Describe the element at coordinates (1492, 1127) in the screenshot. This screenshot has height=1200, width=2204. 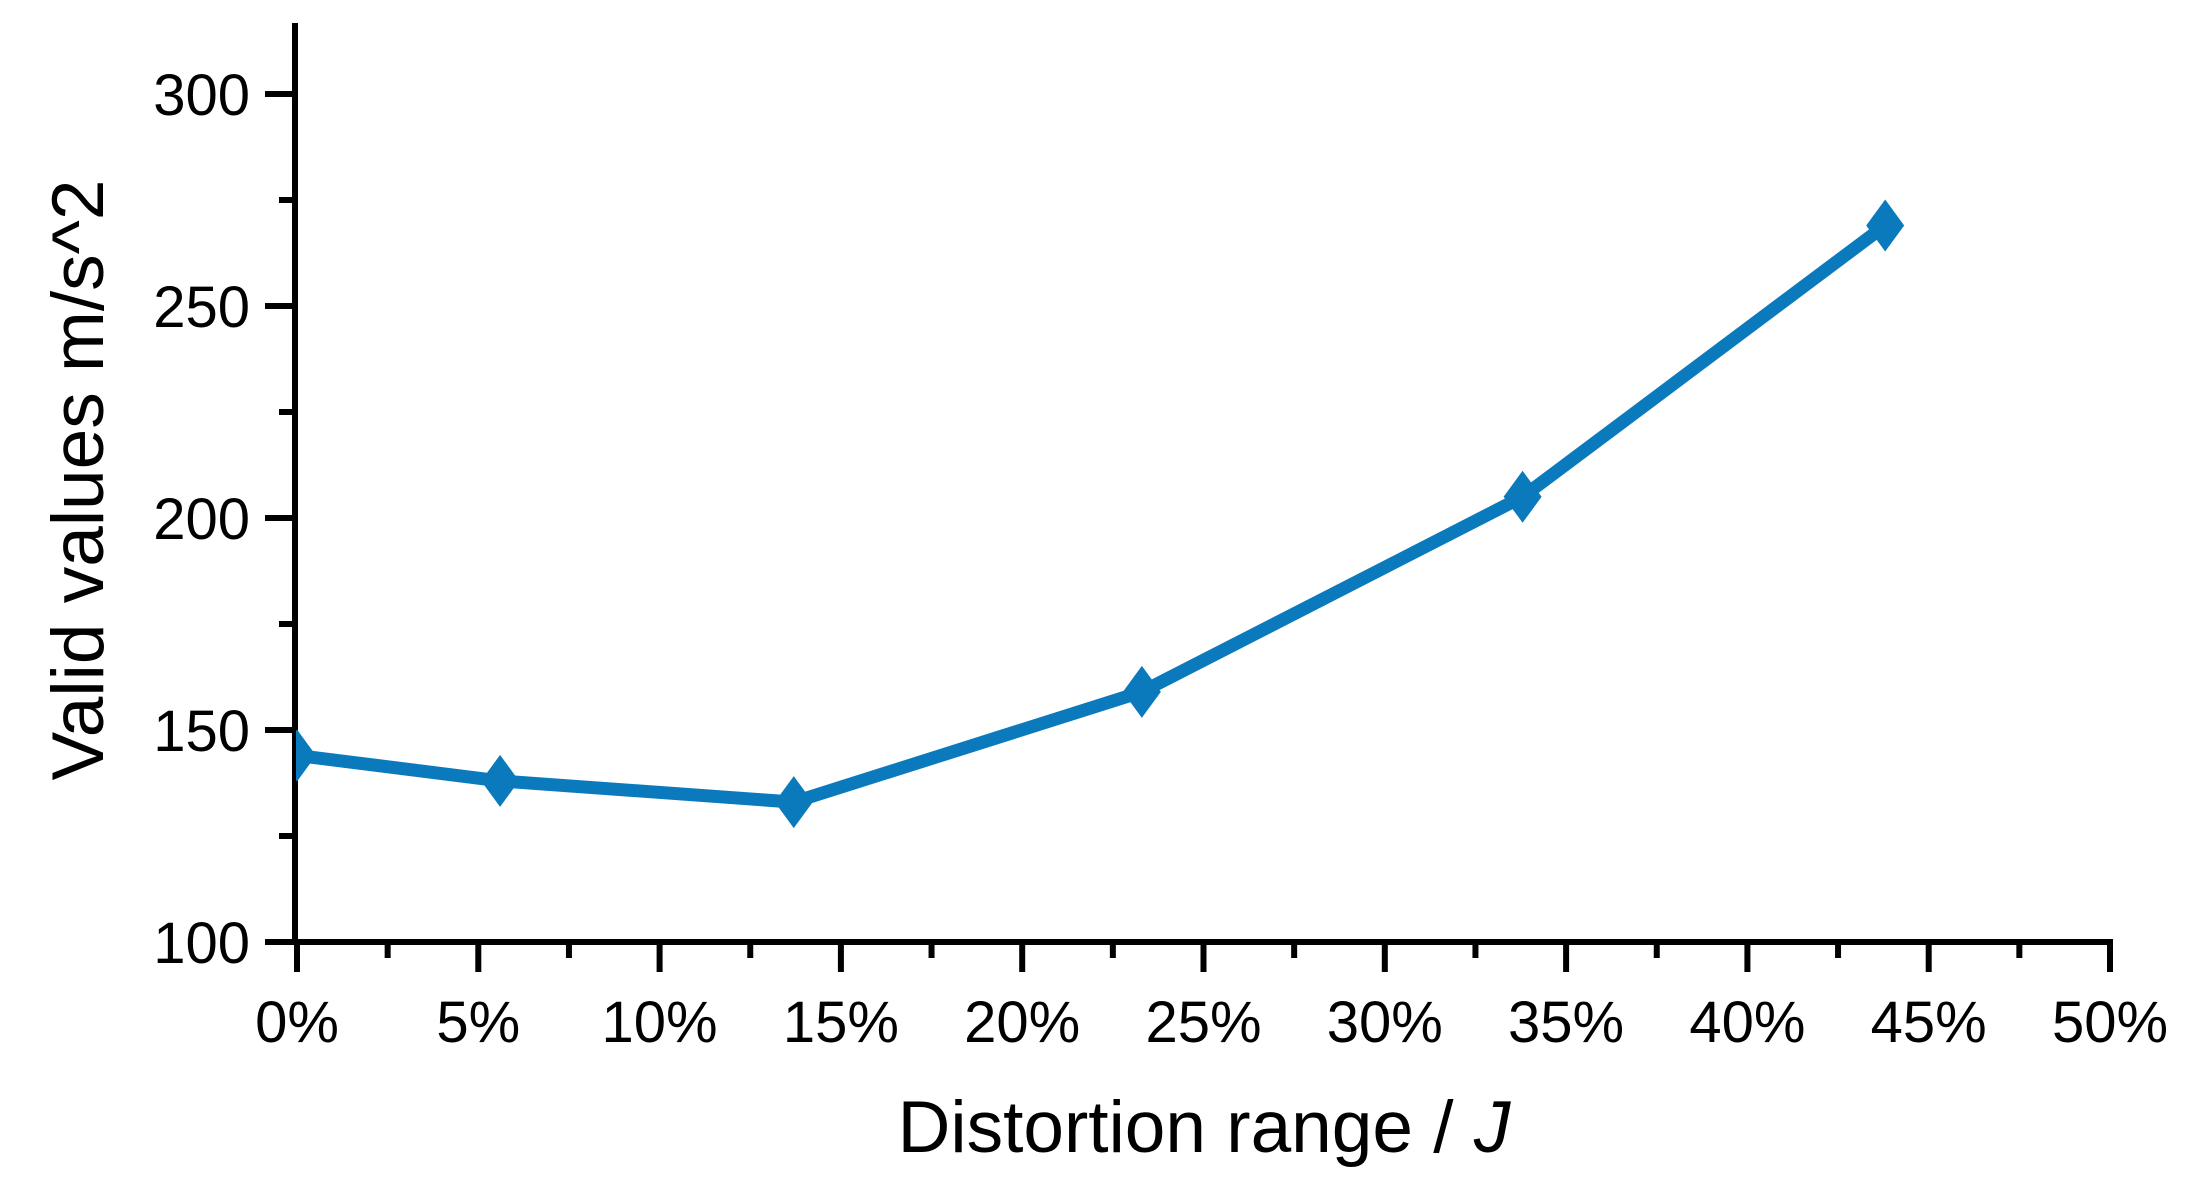
I see `x-axis-title-symbol: J` at that location.